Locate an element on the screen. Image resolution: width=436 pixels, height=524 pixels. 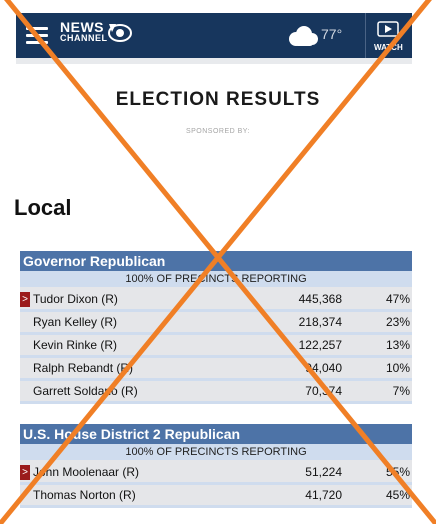
race-title: Governor Republican is located at coordinates (216, 261).